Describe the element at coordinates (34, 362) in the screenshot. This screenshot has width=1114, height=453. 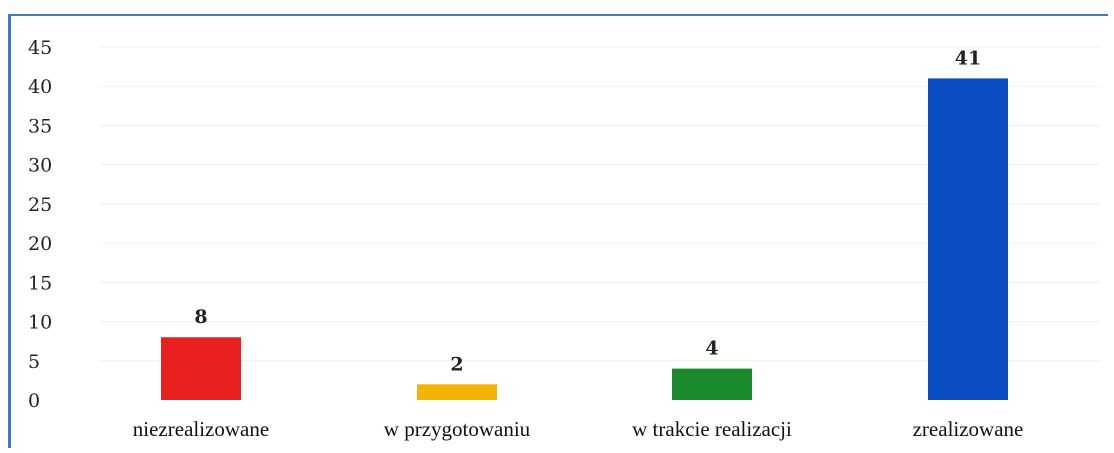
I see `y-tick-label: 5` at that location.